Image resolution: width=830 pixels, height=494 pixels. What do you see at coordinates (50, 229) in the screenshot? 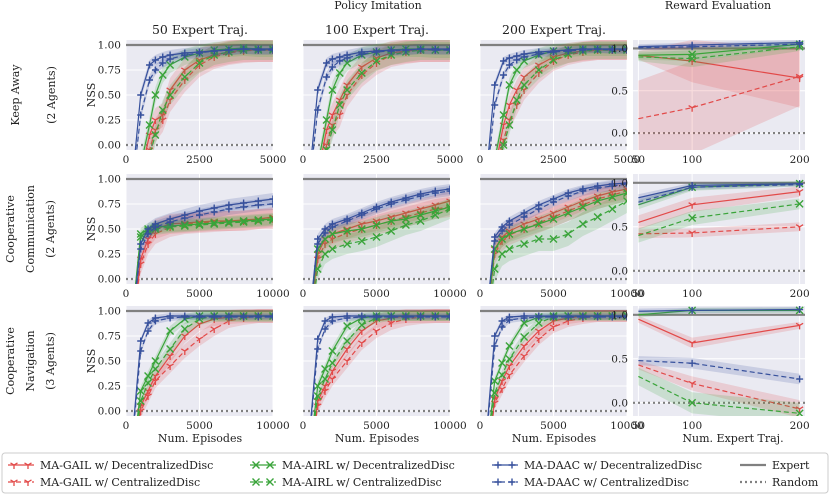
I see `row-label-2-line-3: (2 Agents)` at bounding box center [50, 229].